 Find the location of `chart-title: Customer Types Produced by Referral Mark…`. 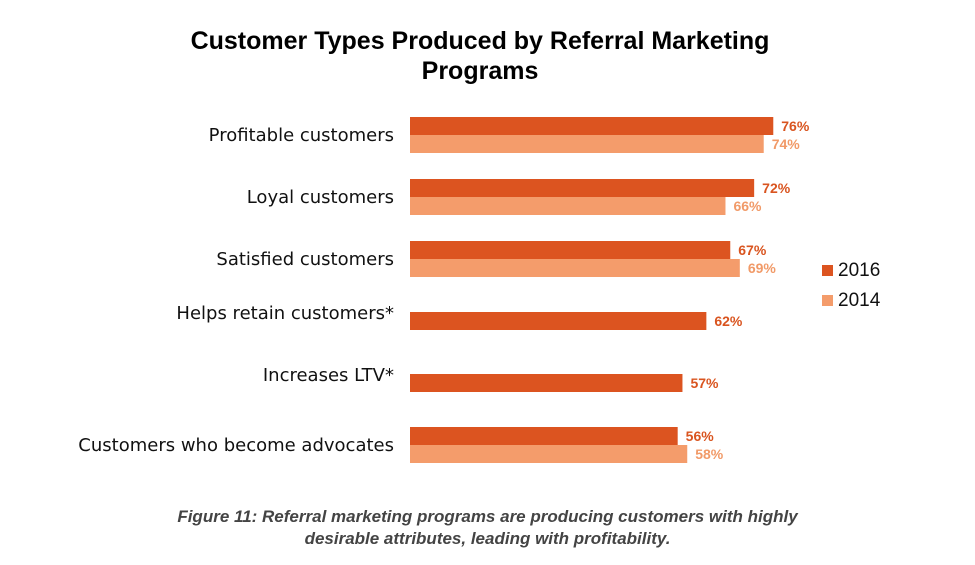

chart-title: Customer Types Produced by Referral Mark… is located at coordinates (480, 56).